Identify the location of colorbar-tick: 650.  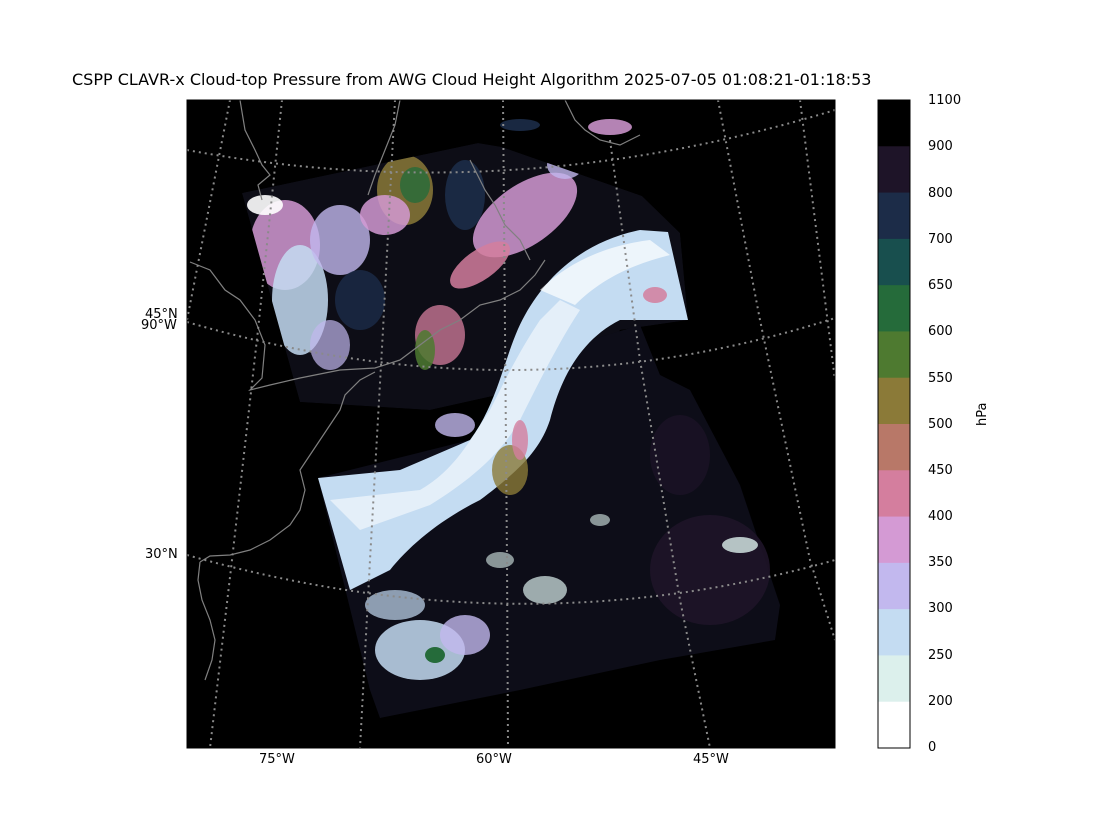
(940, 285).